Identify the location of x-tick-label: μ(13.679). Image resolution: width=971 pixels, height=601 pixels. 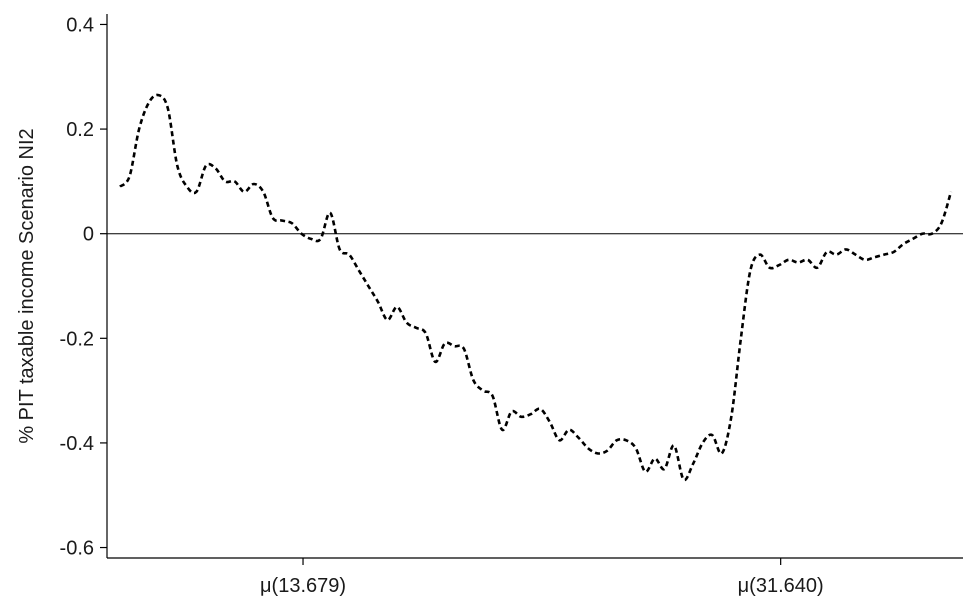
(303, 586).